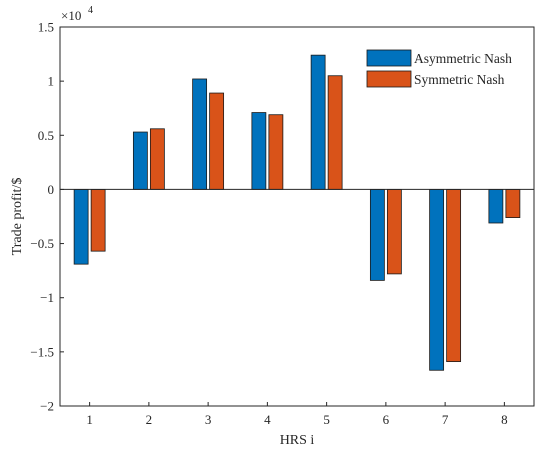  What do you see at coordinates (89, 419) in the screenshot?
I see `x-tick-label: 1` at bounding box center [89, 419].